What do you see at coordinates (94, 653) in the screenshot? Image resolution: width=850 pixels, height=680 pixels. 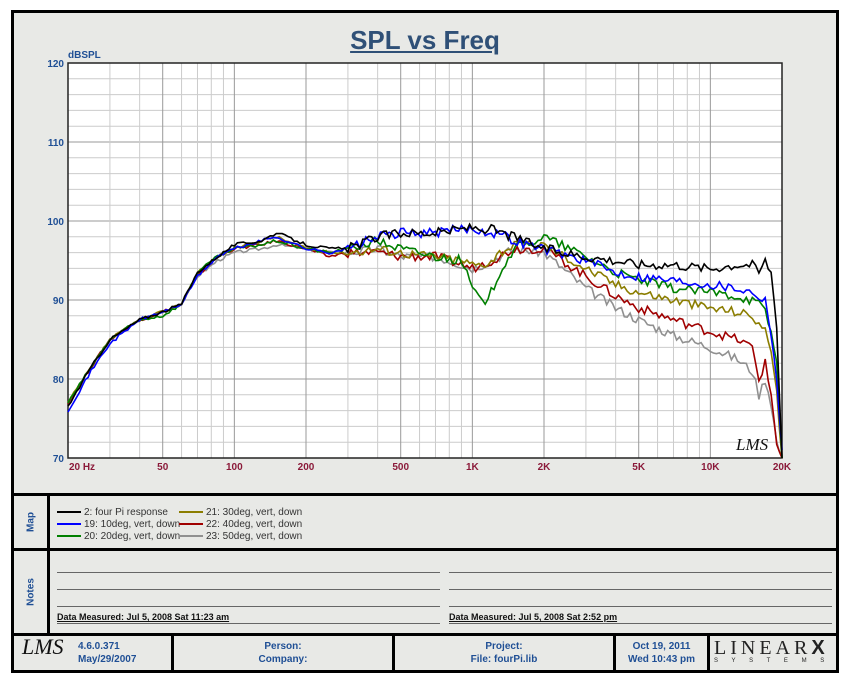 I see `footer-version-cell: LMS 4.6.0.371 May/29/2007` at bounding box center [94, 653].